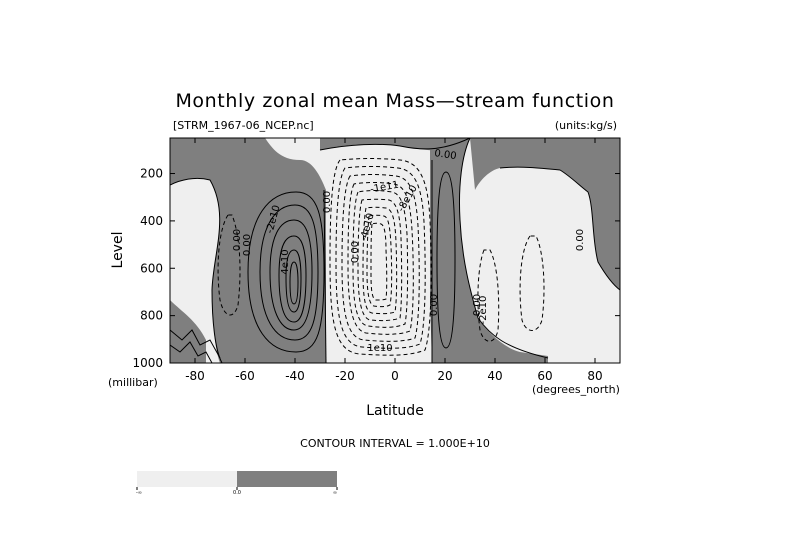 The image size is (789, 558). Describe the element at coordinates (243, 125) in the screenshot. I see `file-label: [STRM_1967-06_NCEP.nc]` at that location.